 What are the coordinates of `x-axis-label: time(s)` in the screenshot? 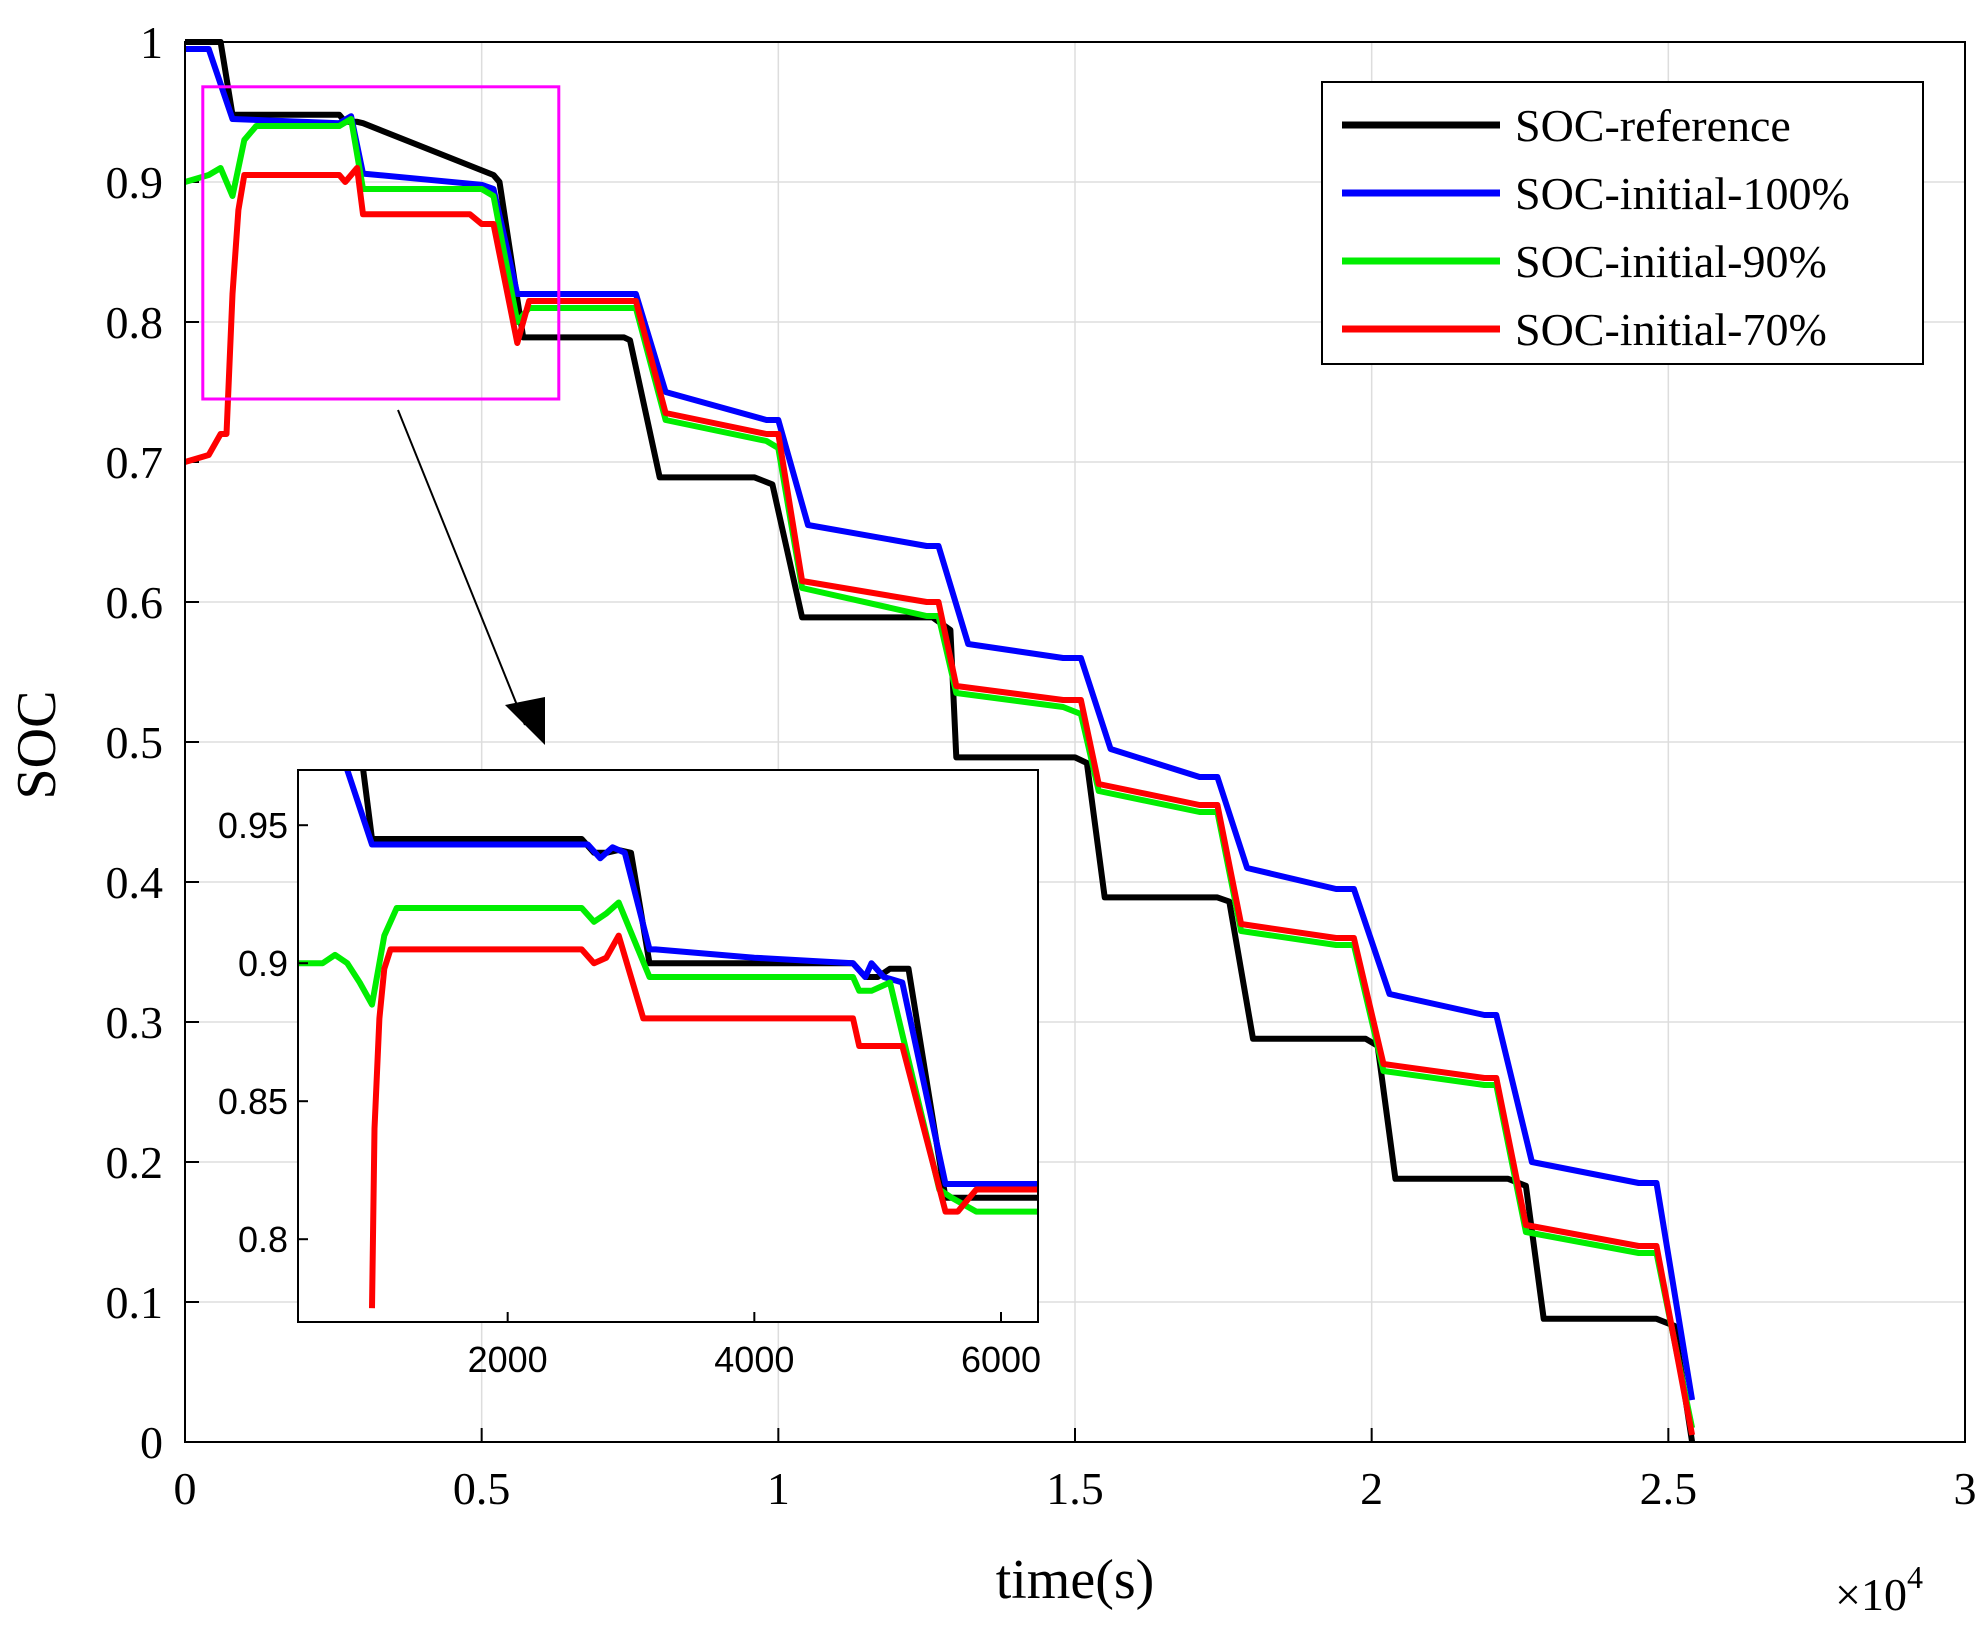 It's located at (1075, 1580).